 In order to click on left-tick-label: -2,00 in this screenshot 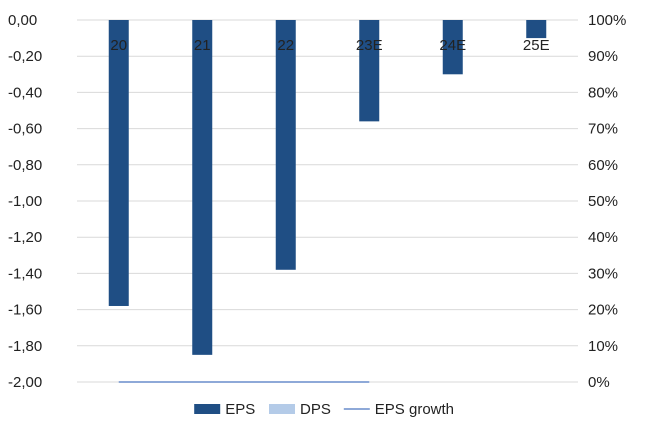, I will do `click(25, 382)`.